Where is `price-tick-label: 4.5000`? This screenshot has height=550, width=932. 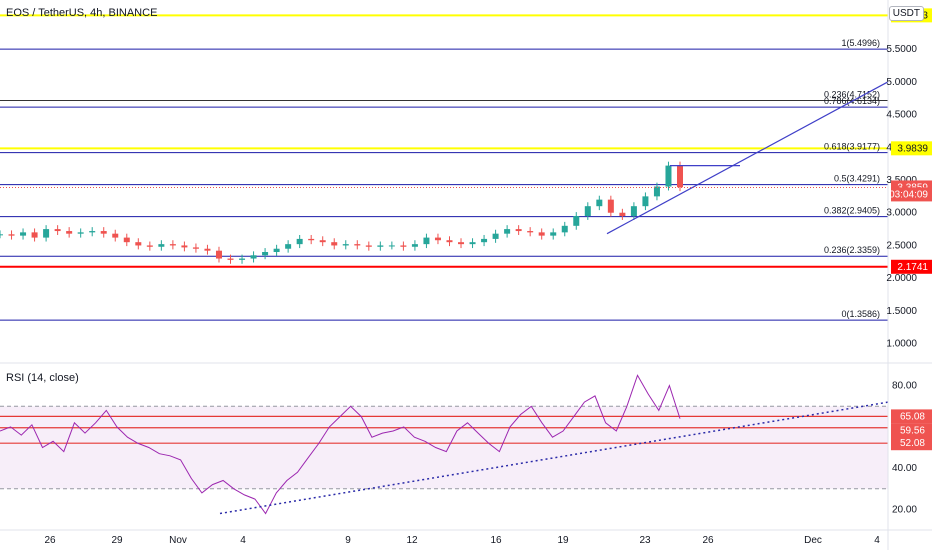 price-tick-label: 4.5000 is located at coordinates (901, 115).